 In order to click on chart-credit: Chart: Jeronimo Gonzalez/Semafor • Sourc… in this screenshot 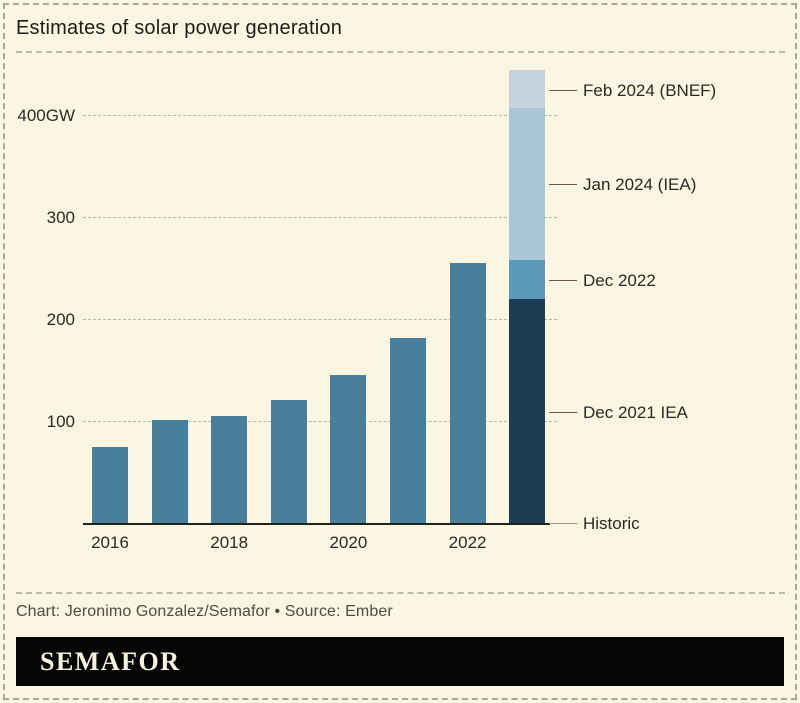, I will do `click(204, 611)`.